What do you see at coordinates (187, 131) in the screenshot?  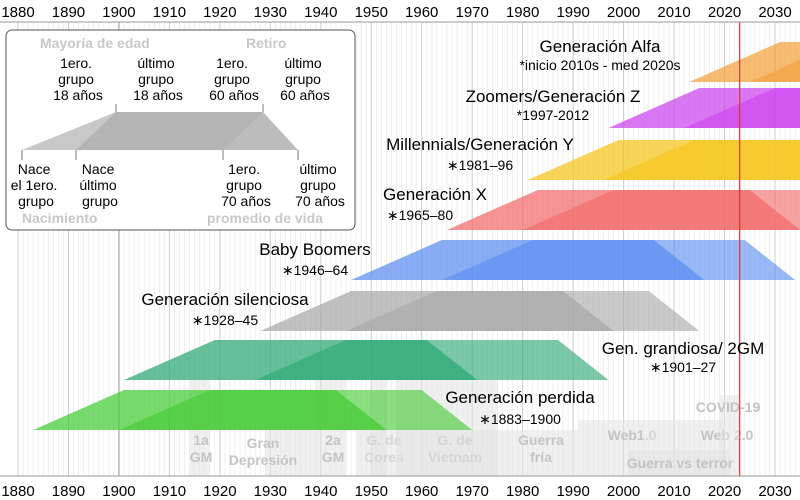 I see `legend-trapezoid-right` at bounding box center [187, 131].